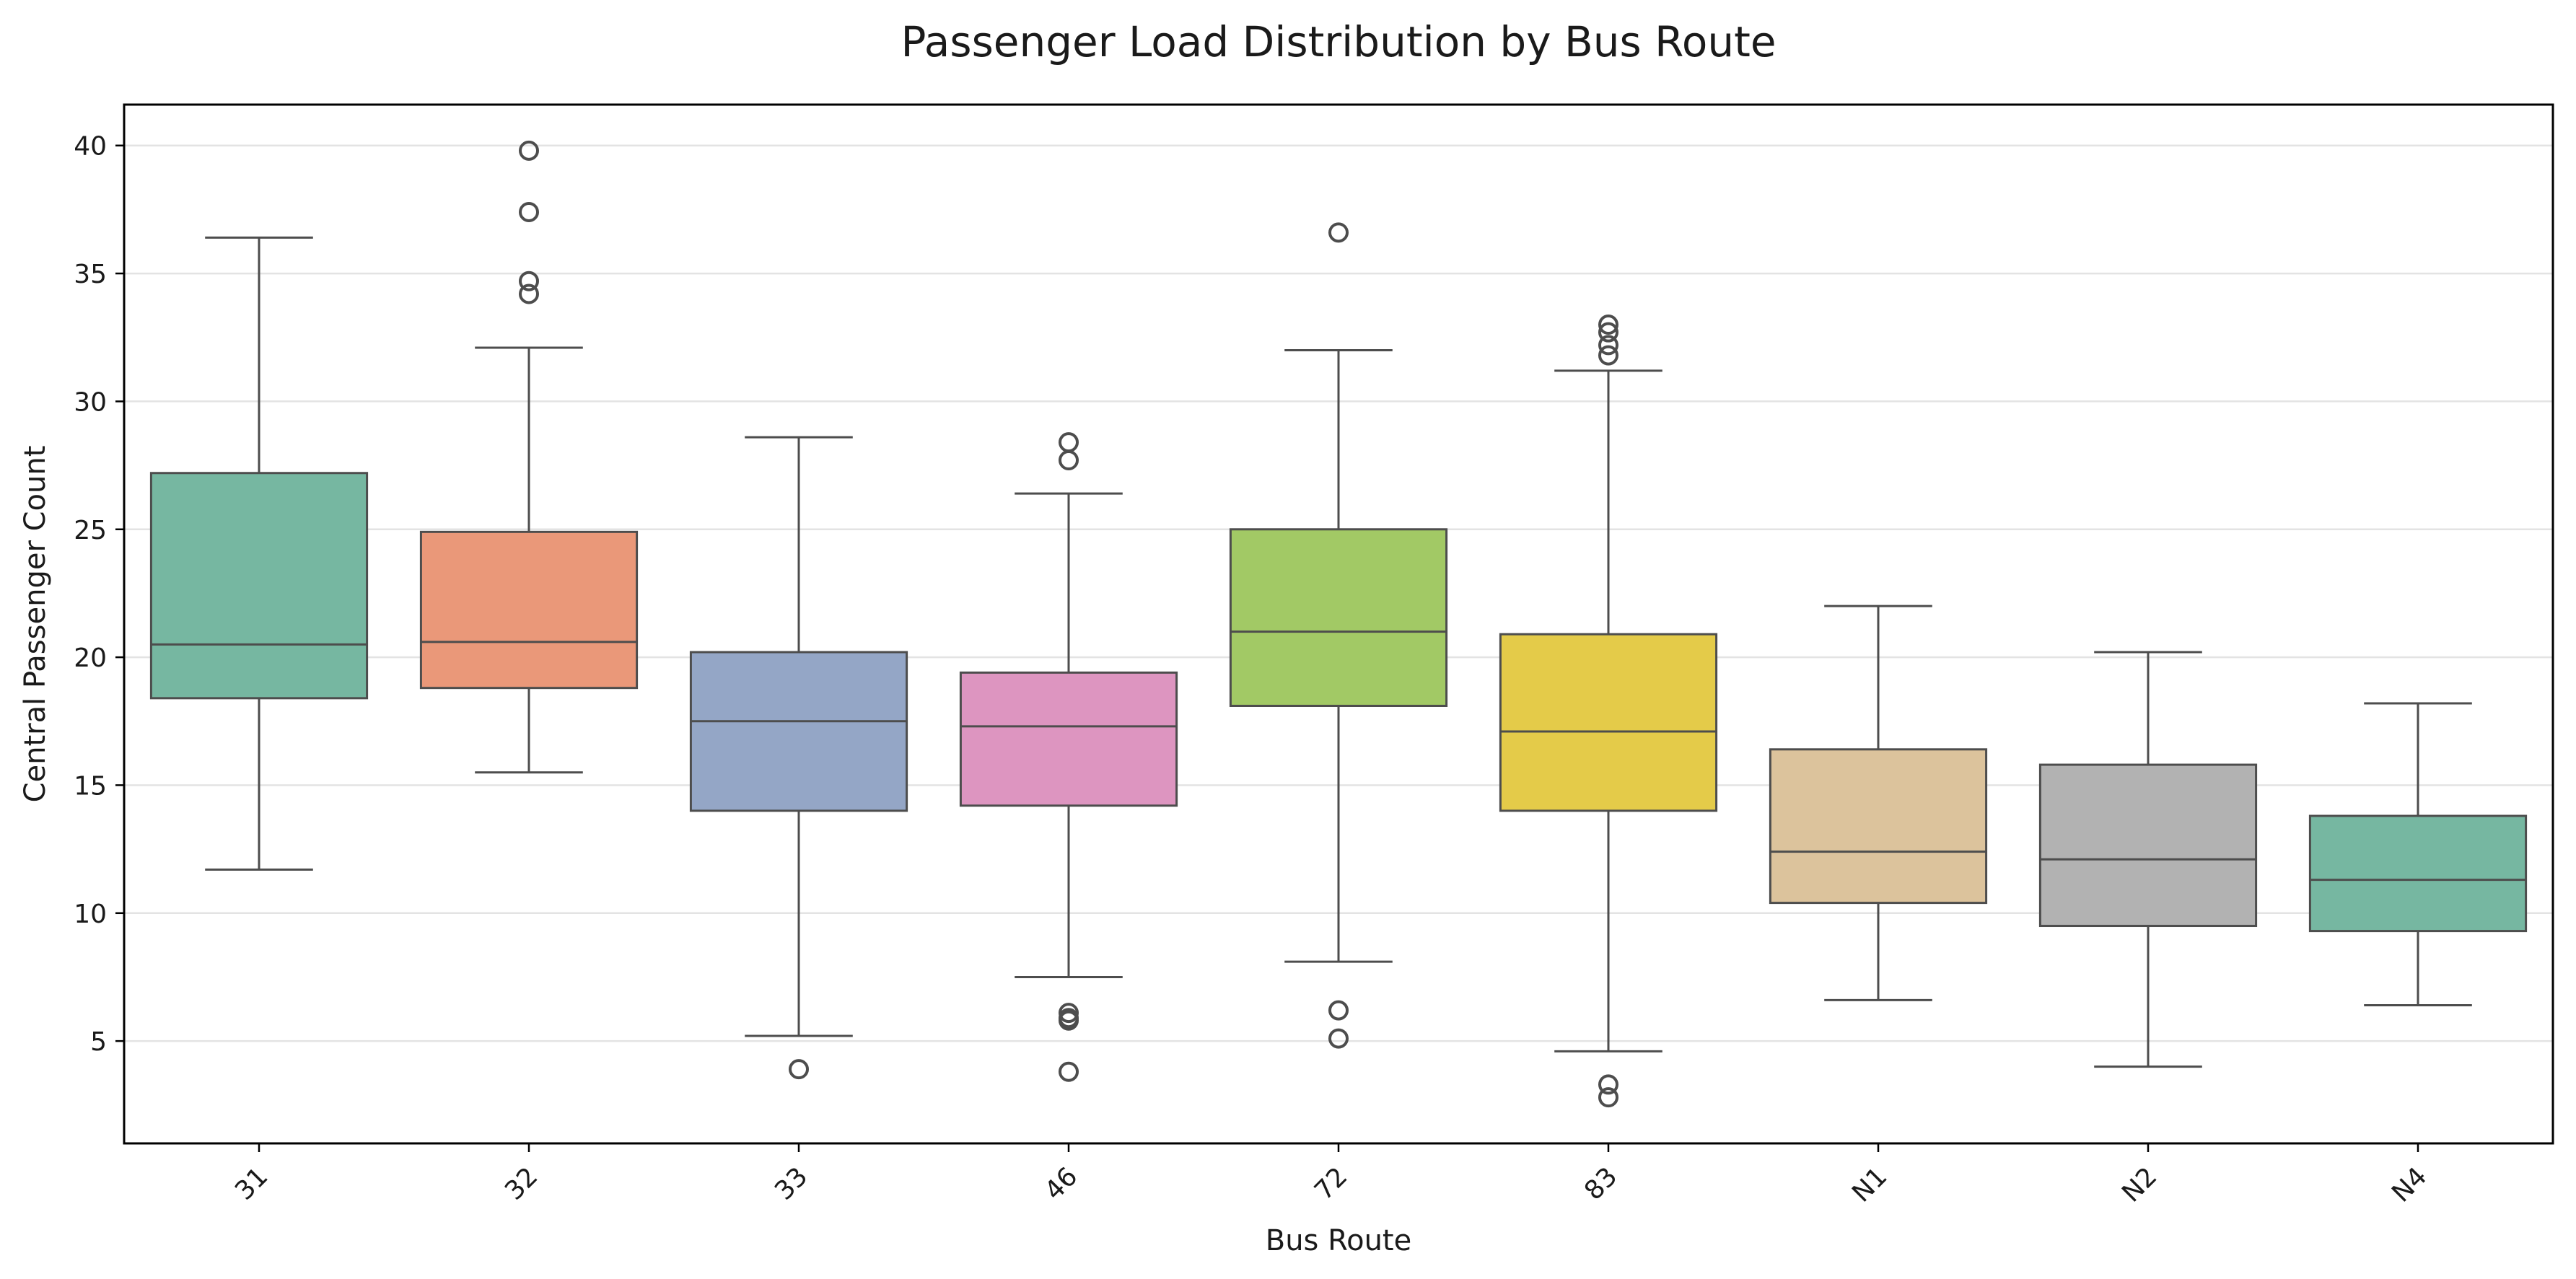  I want to click on y-tick-label: 10, so click(90, 914).